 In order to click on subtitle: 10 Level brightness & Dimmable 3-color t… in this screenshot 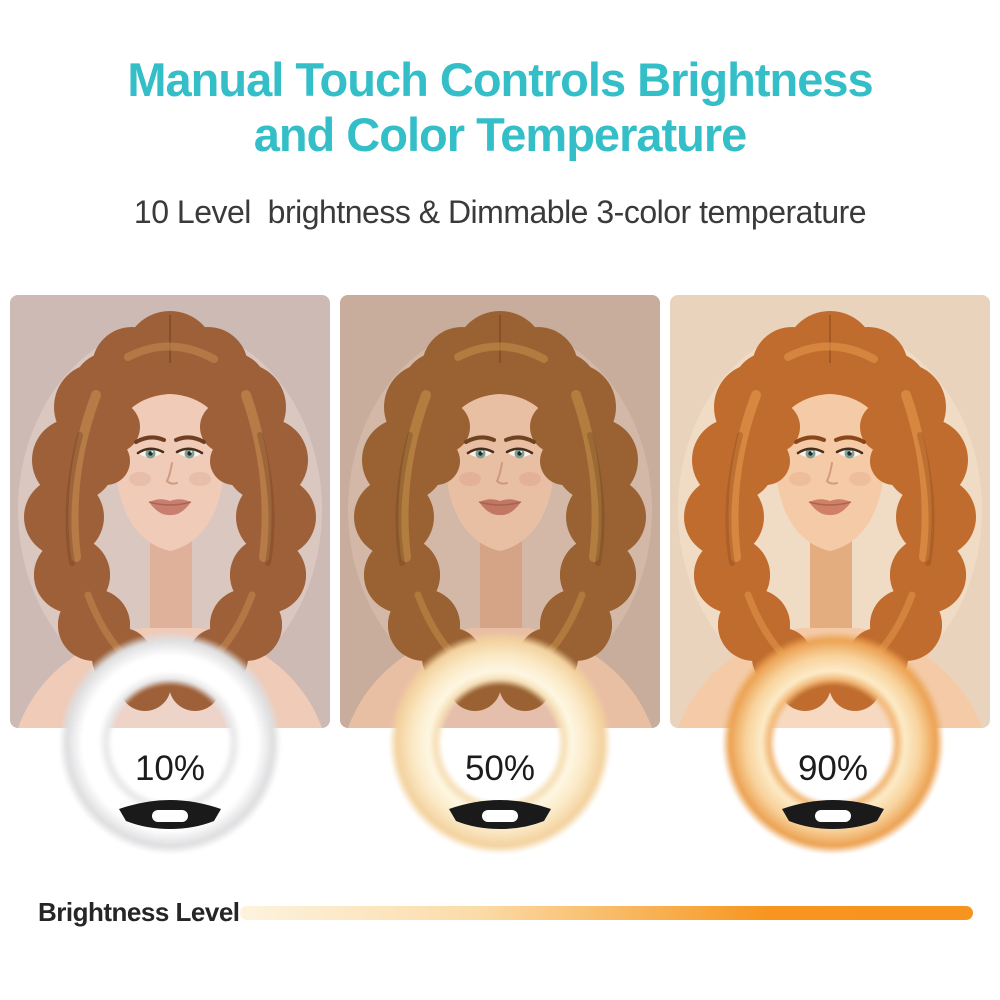, I will do `click(500, 212)`.